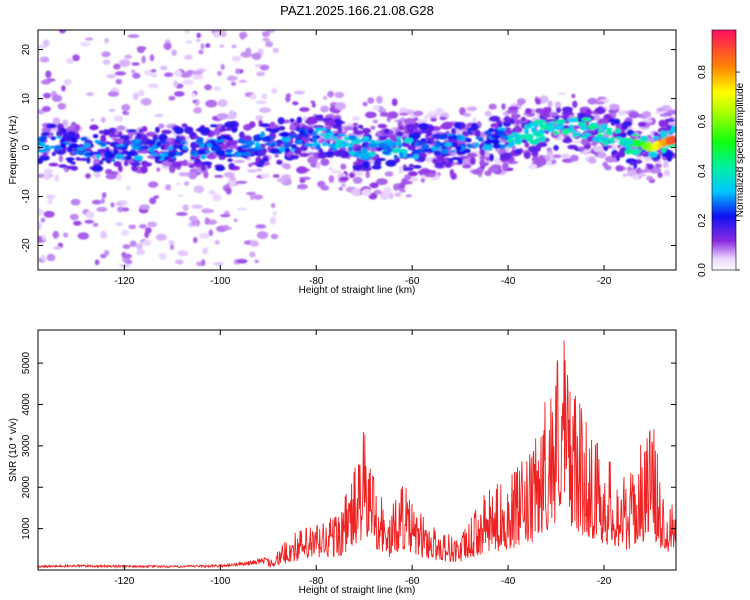 The height and width of the screenshot is (600, 750). What do you see at coordinates (508, 281) in the screenshot?
I see `x-tick-label: -40` at bounding box center [508, 281].